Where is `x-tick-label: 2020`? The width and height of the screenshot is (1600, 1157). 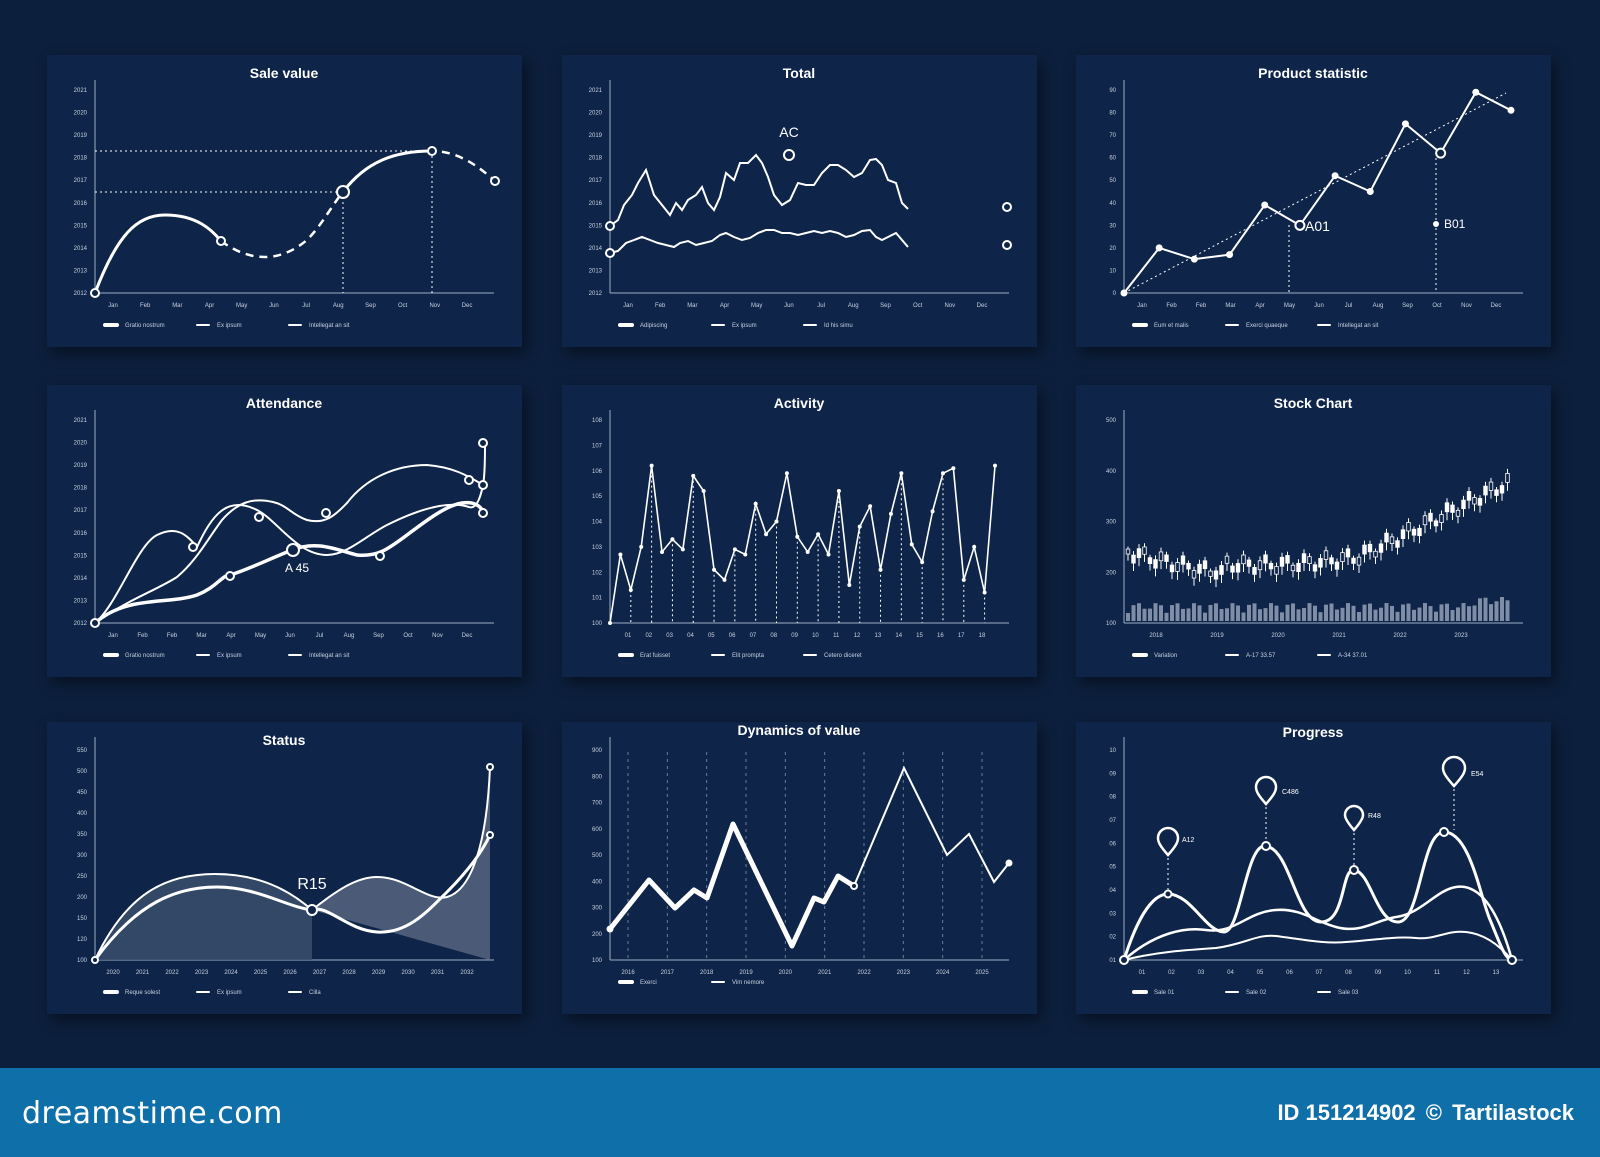 x-tick-label: 2020 is located at coordinates (1278, 636).